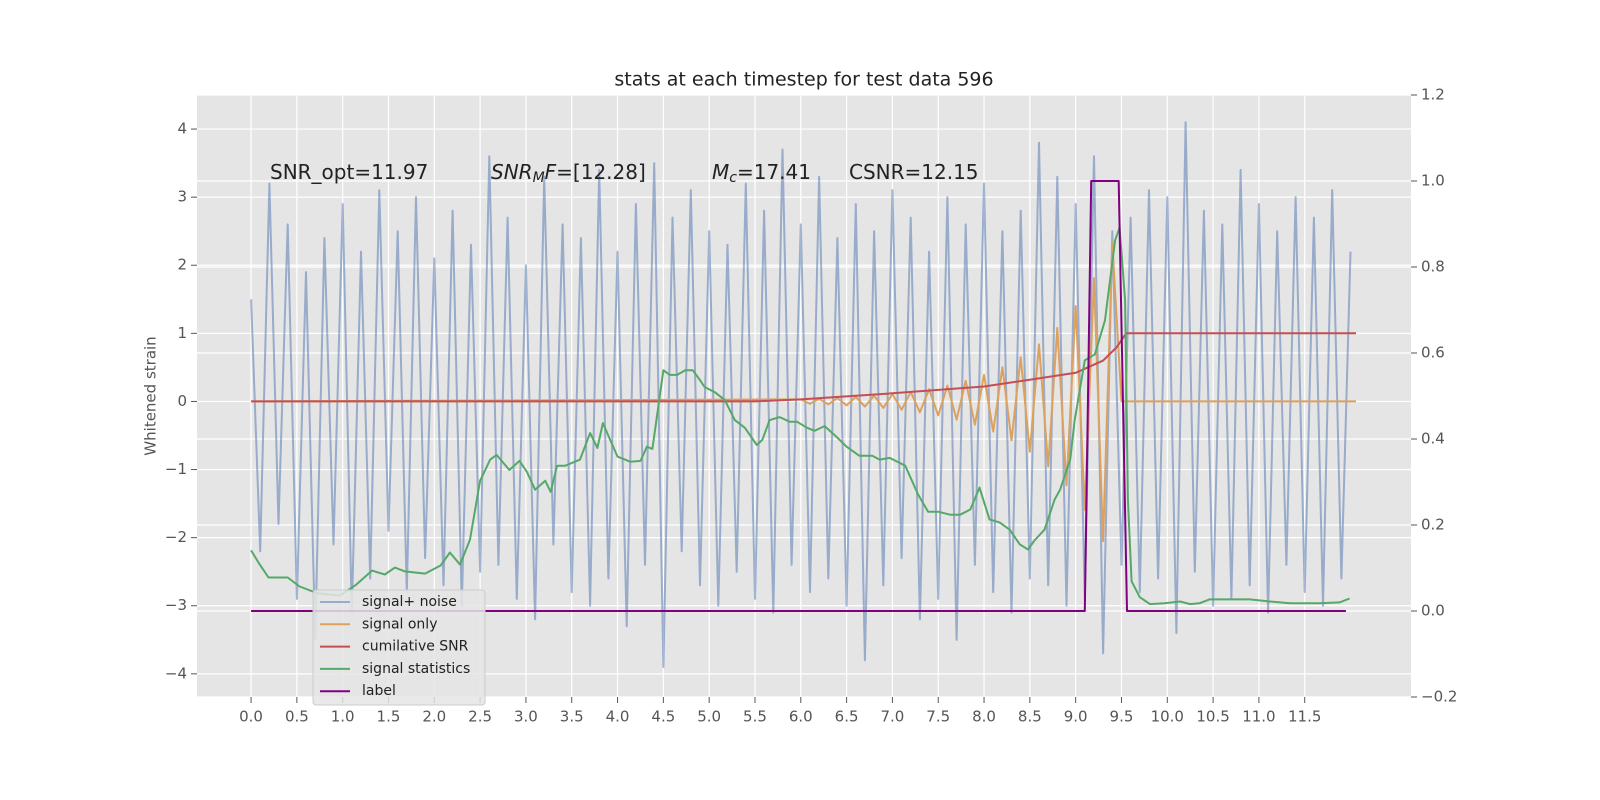  Describe the element at coordinates (892, 717) in the screenshot. I see `x-tick-label: 7.0` at that location.